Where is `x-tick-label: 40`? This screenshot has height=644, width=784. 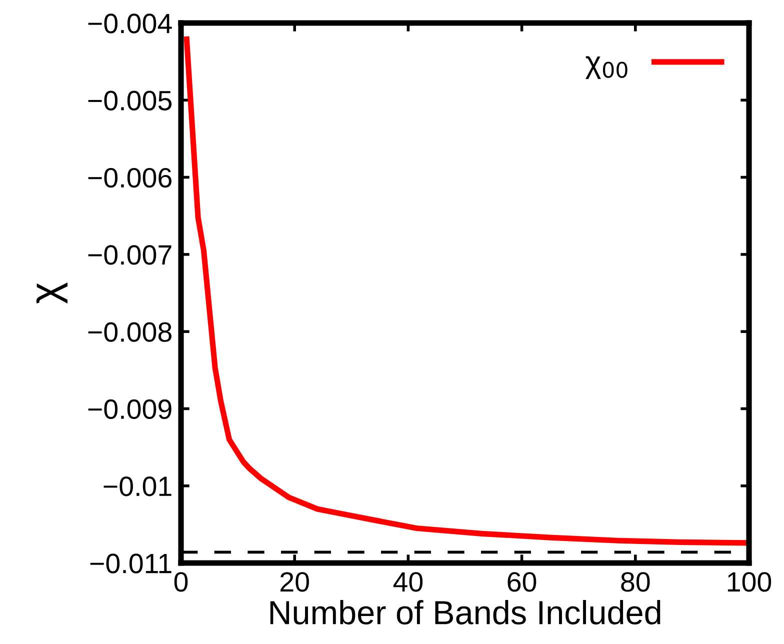 x-tick-label: 40 is located at coordinates (408, 582).